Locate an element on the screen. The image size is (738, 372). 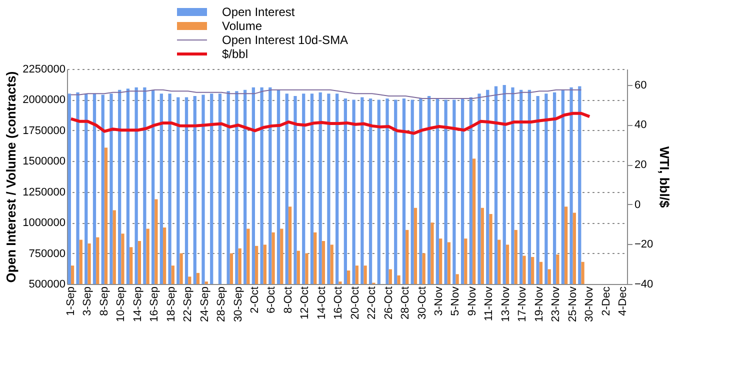
x-tick-label: 22-Oct is located at coordinates (372, 303).